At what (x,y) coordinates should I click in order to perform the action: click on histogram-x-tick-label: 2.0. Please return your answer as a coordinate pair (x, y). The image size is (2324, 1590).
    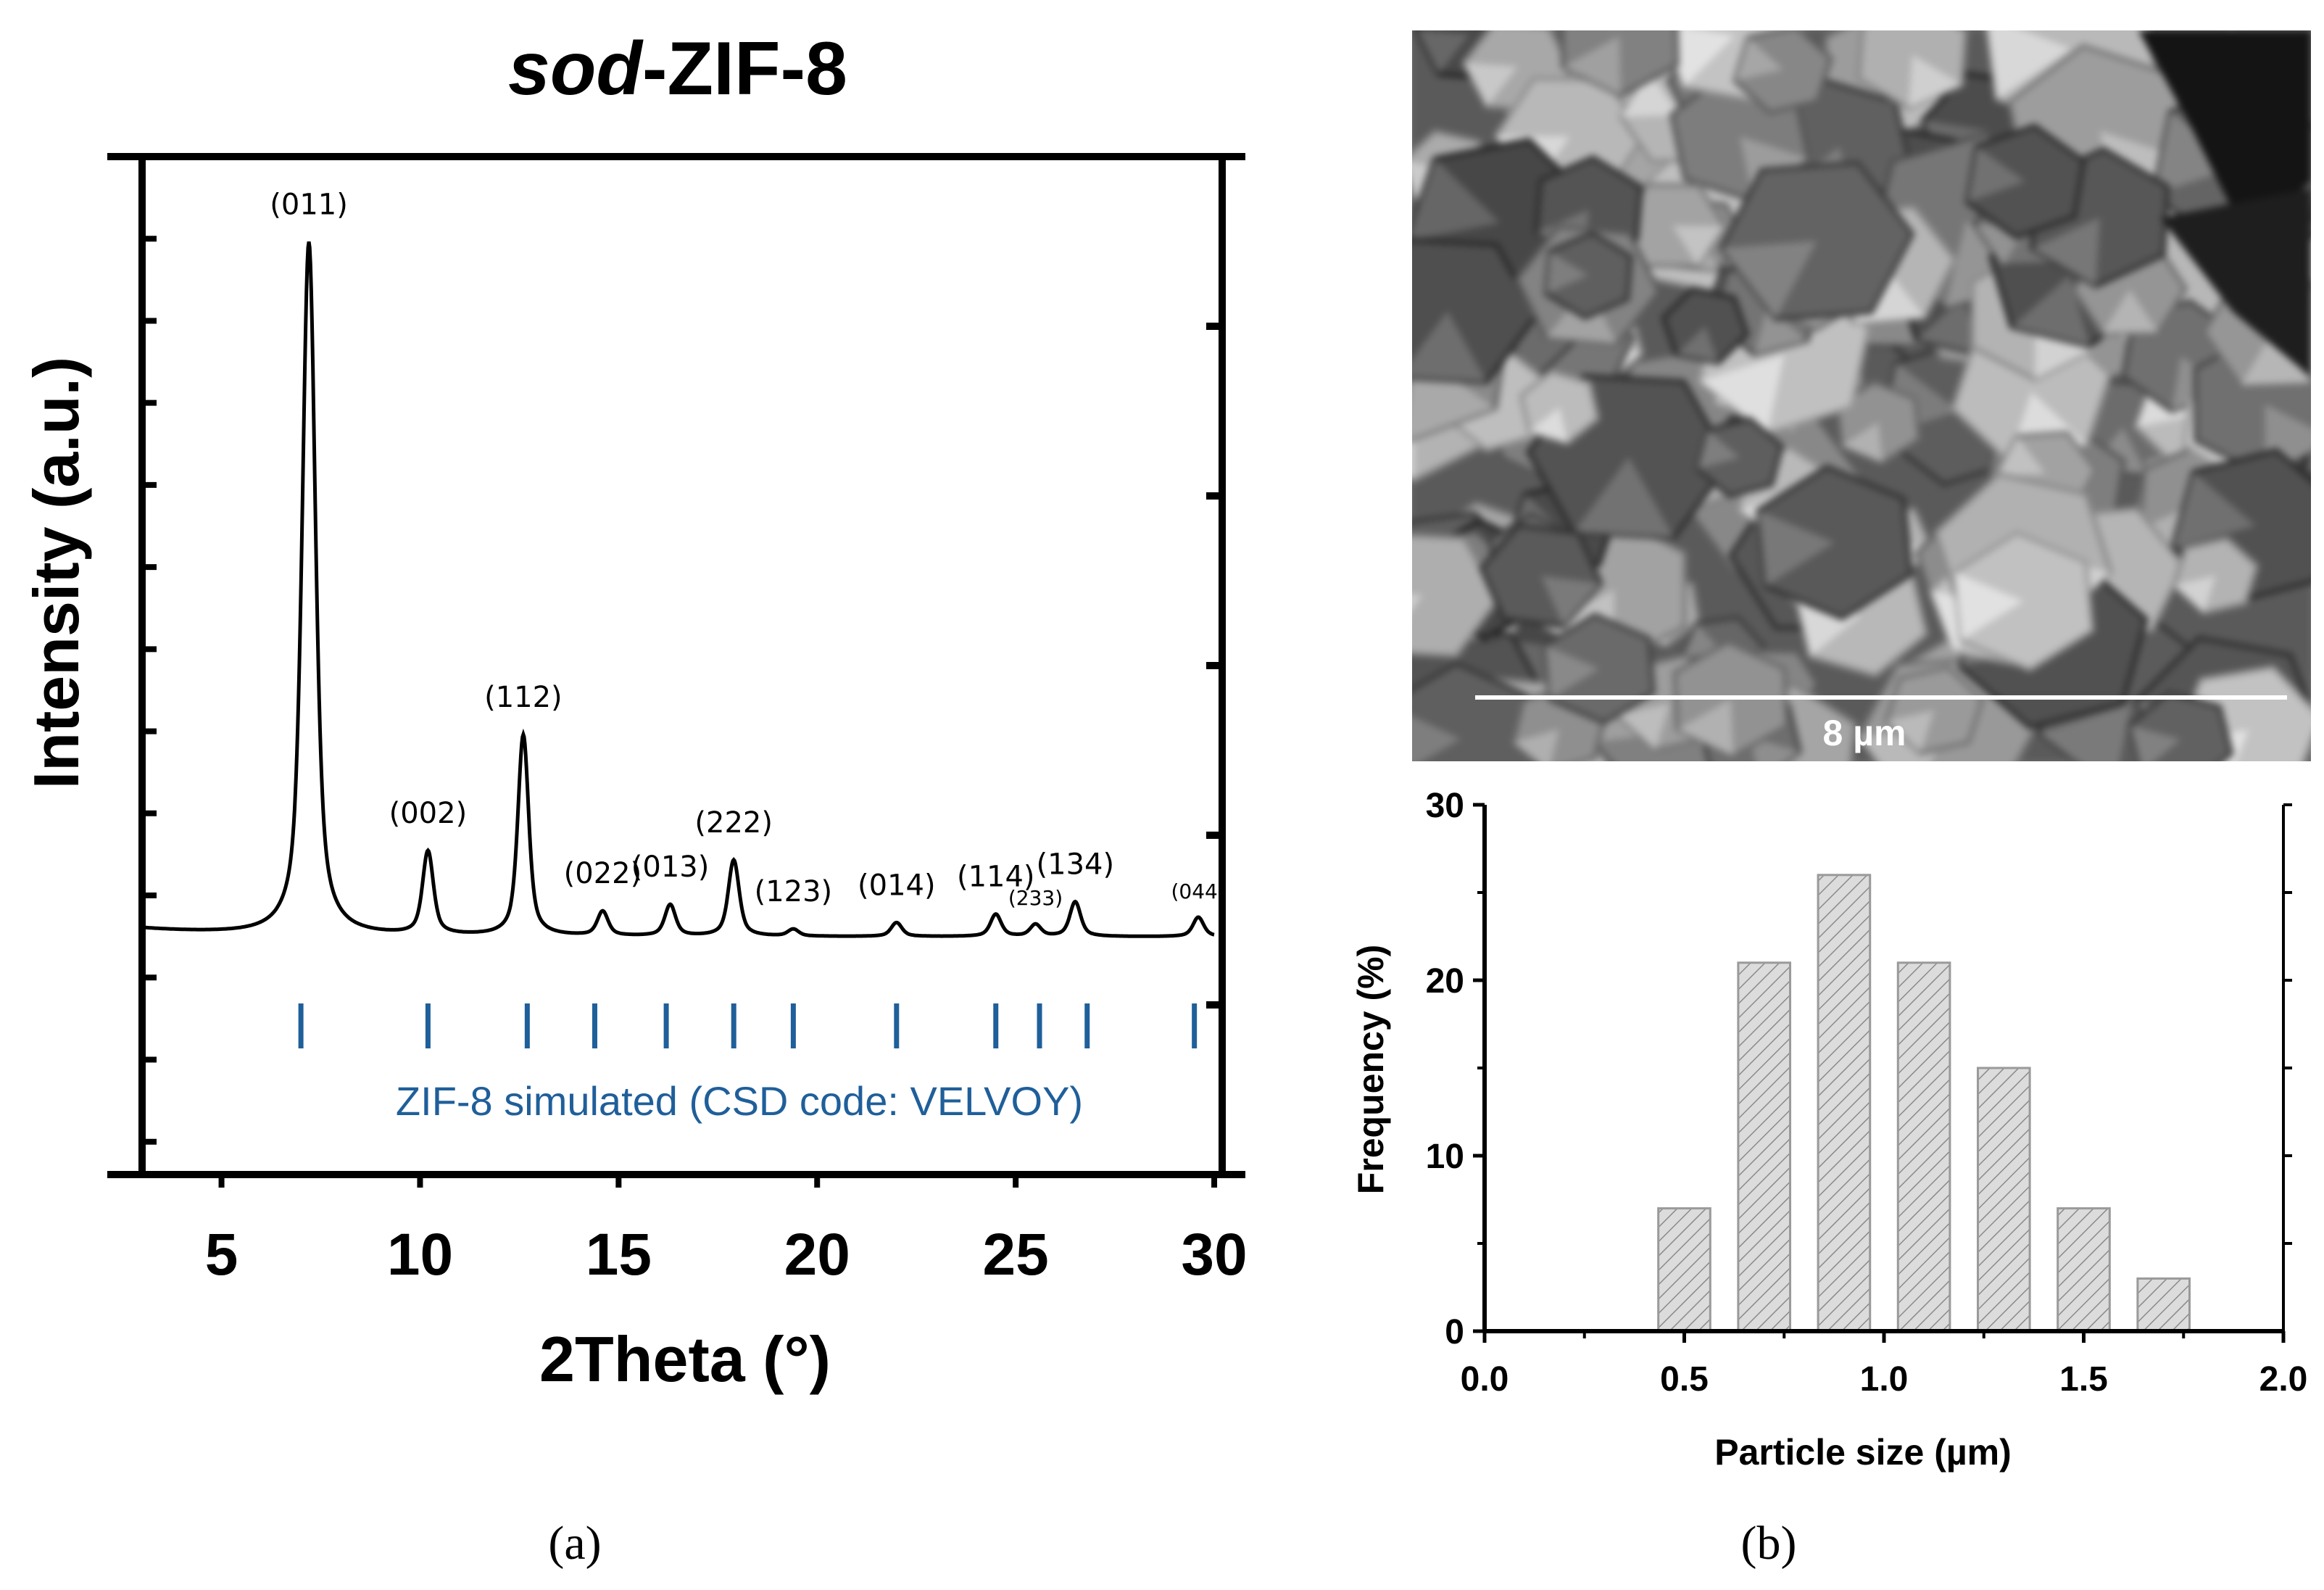
    Looking at the image, I should click on (2283, 1379).